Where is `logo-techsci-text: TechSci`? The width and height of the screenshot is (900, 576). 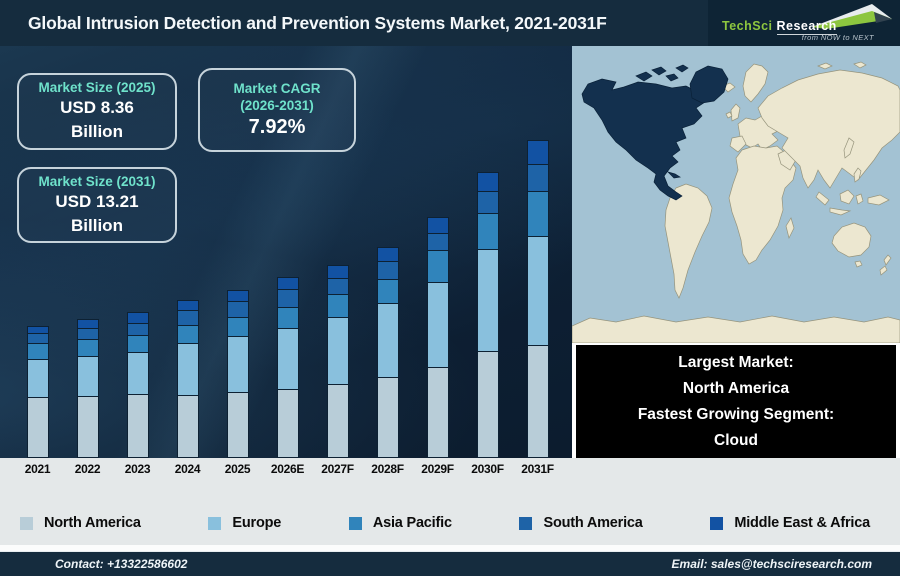 logo-techsci-text: TechSci is located at coordinates (747, 26).